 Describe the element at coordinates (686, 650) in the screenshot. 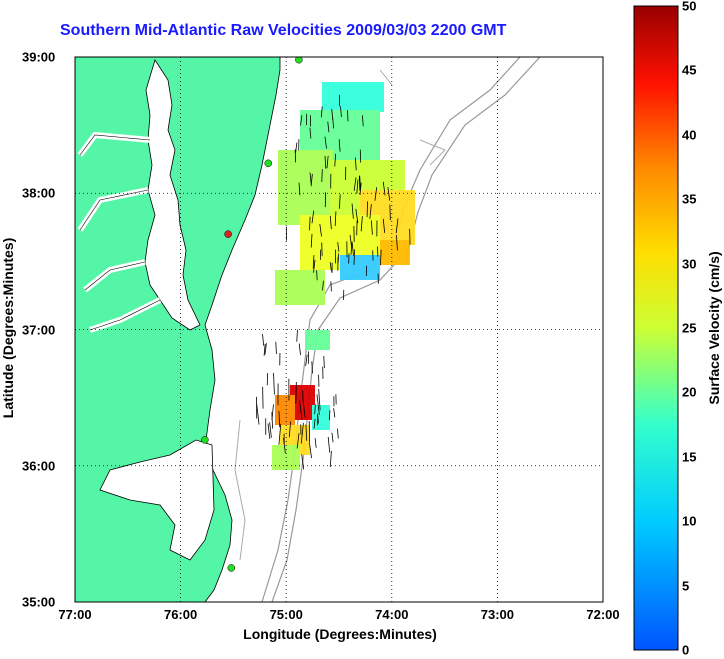

I see `colorbar-tick: 0` at that location.